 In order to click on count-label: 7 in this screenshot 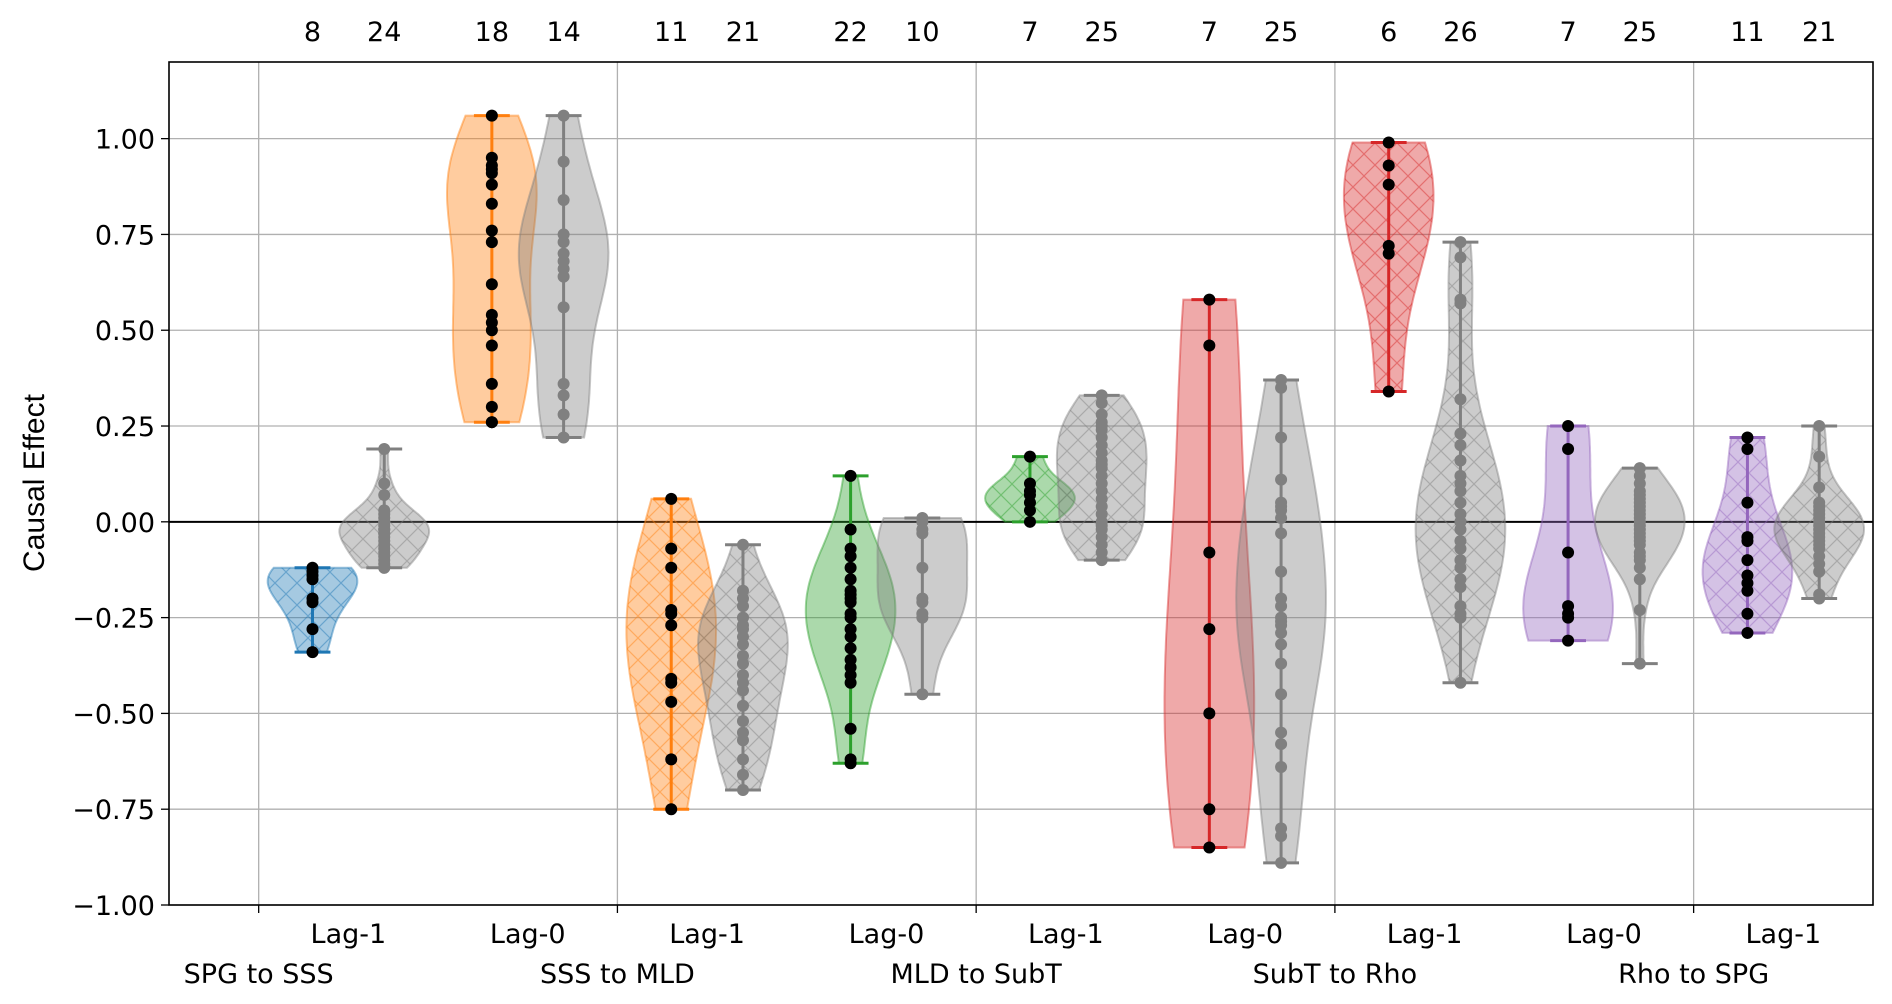, I will do `click(1209, 32)`.